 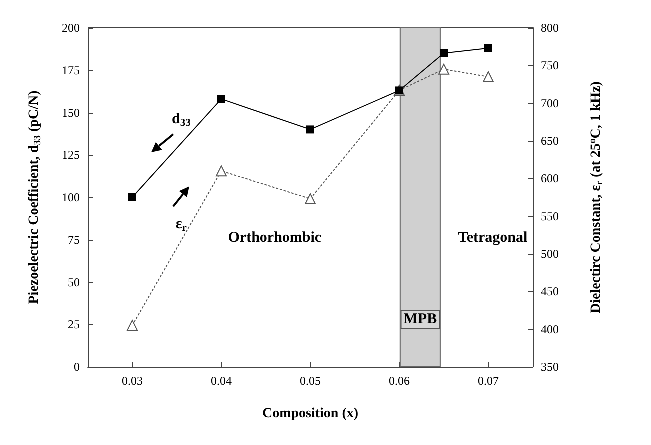 I want to click on y2-tick-label: 350, so click(x=550, y=367).